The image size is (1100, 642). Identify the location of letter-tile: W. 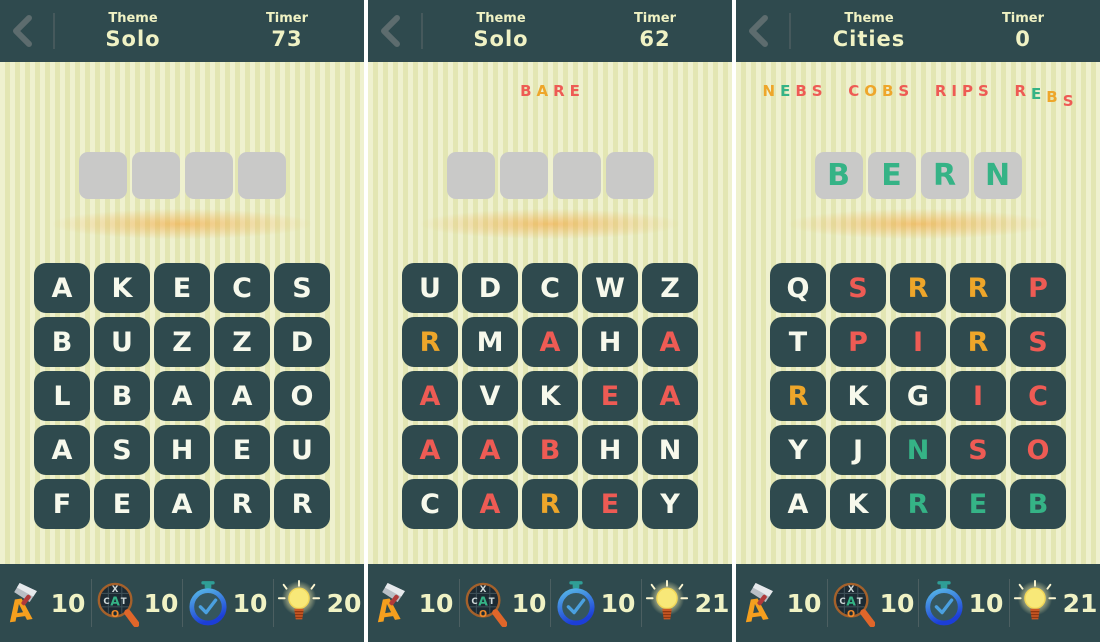
(610, 288).